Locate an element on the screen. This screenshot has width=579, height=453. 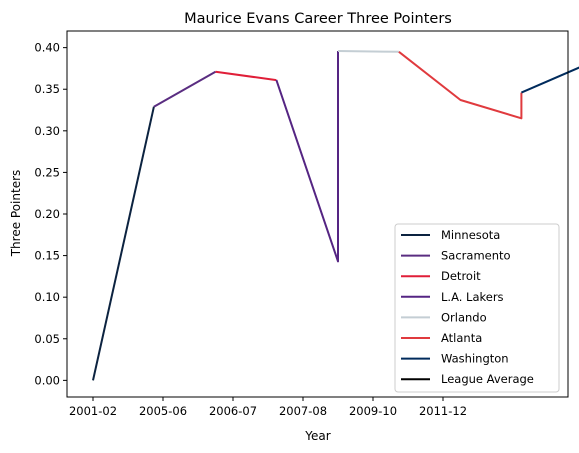
y-tick-label: 0.20 is located at coordinates (47, 214).